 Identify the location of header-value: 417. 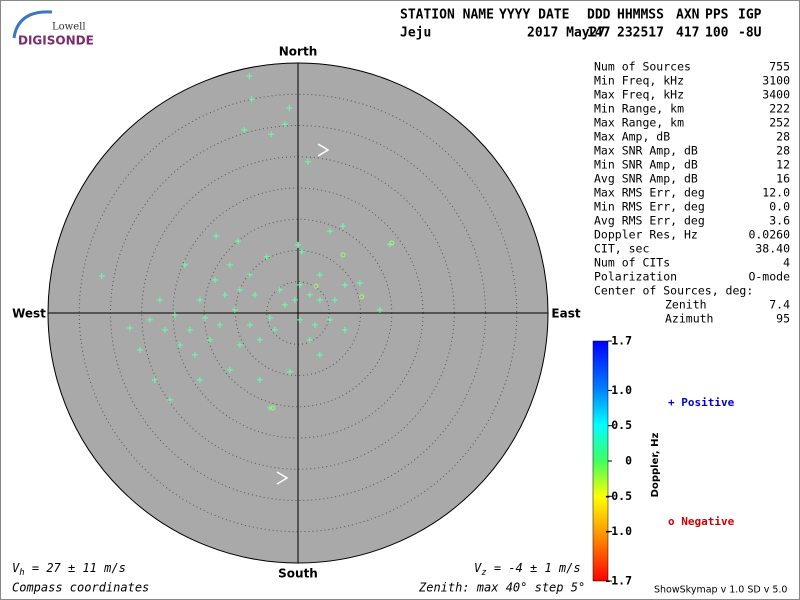
(687, 33).